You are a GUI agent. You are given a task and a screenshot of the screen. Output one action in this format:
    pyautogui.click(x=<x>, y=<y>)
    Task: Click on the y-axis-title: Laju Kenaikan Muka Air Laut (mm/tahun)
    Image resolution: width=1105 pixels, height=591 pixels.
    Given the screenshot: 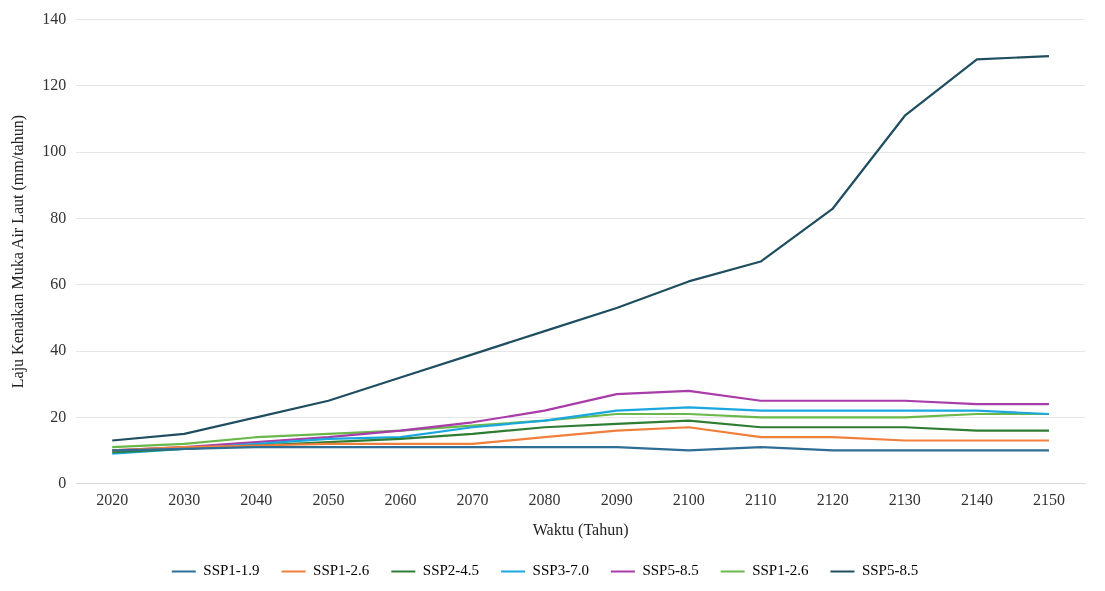 What is the action you would take?
    pyautogui.click(x=17, y=251)
    